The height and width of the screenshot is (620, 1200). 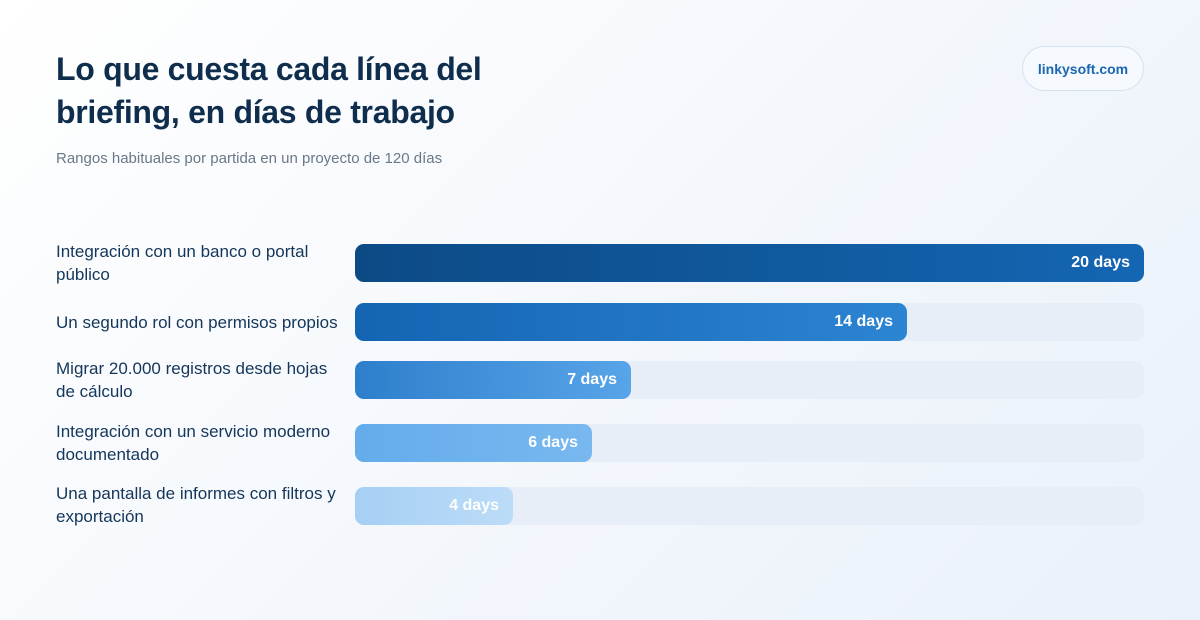 What do you see at coordinates (434, 506) in the screenshot?
I see `bar: 4 days` at bounding box center [434, 506].